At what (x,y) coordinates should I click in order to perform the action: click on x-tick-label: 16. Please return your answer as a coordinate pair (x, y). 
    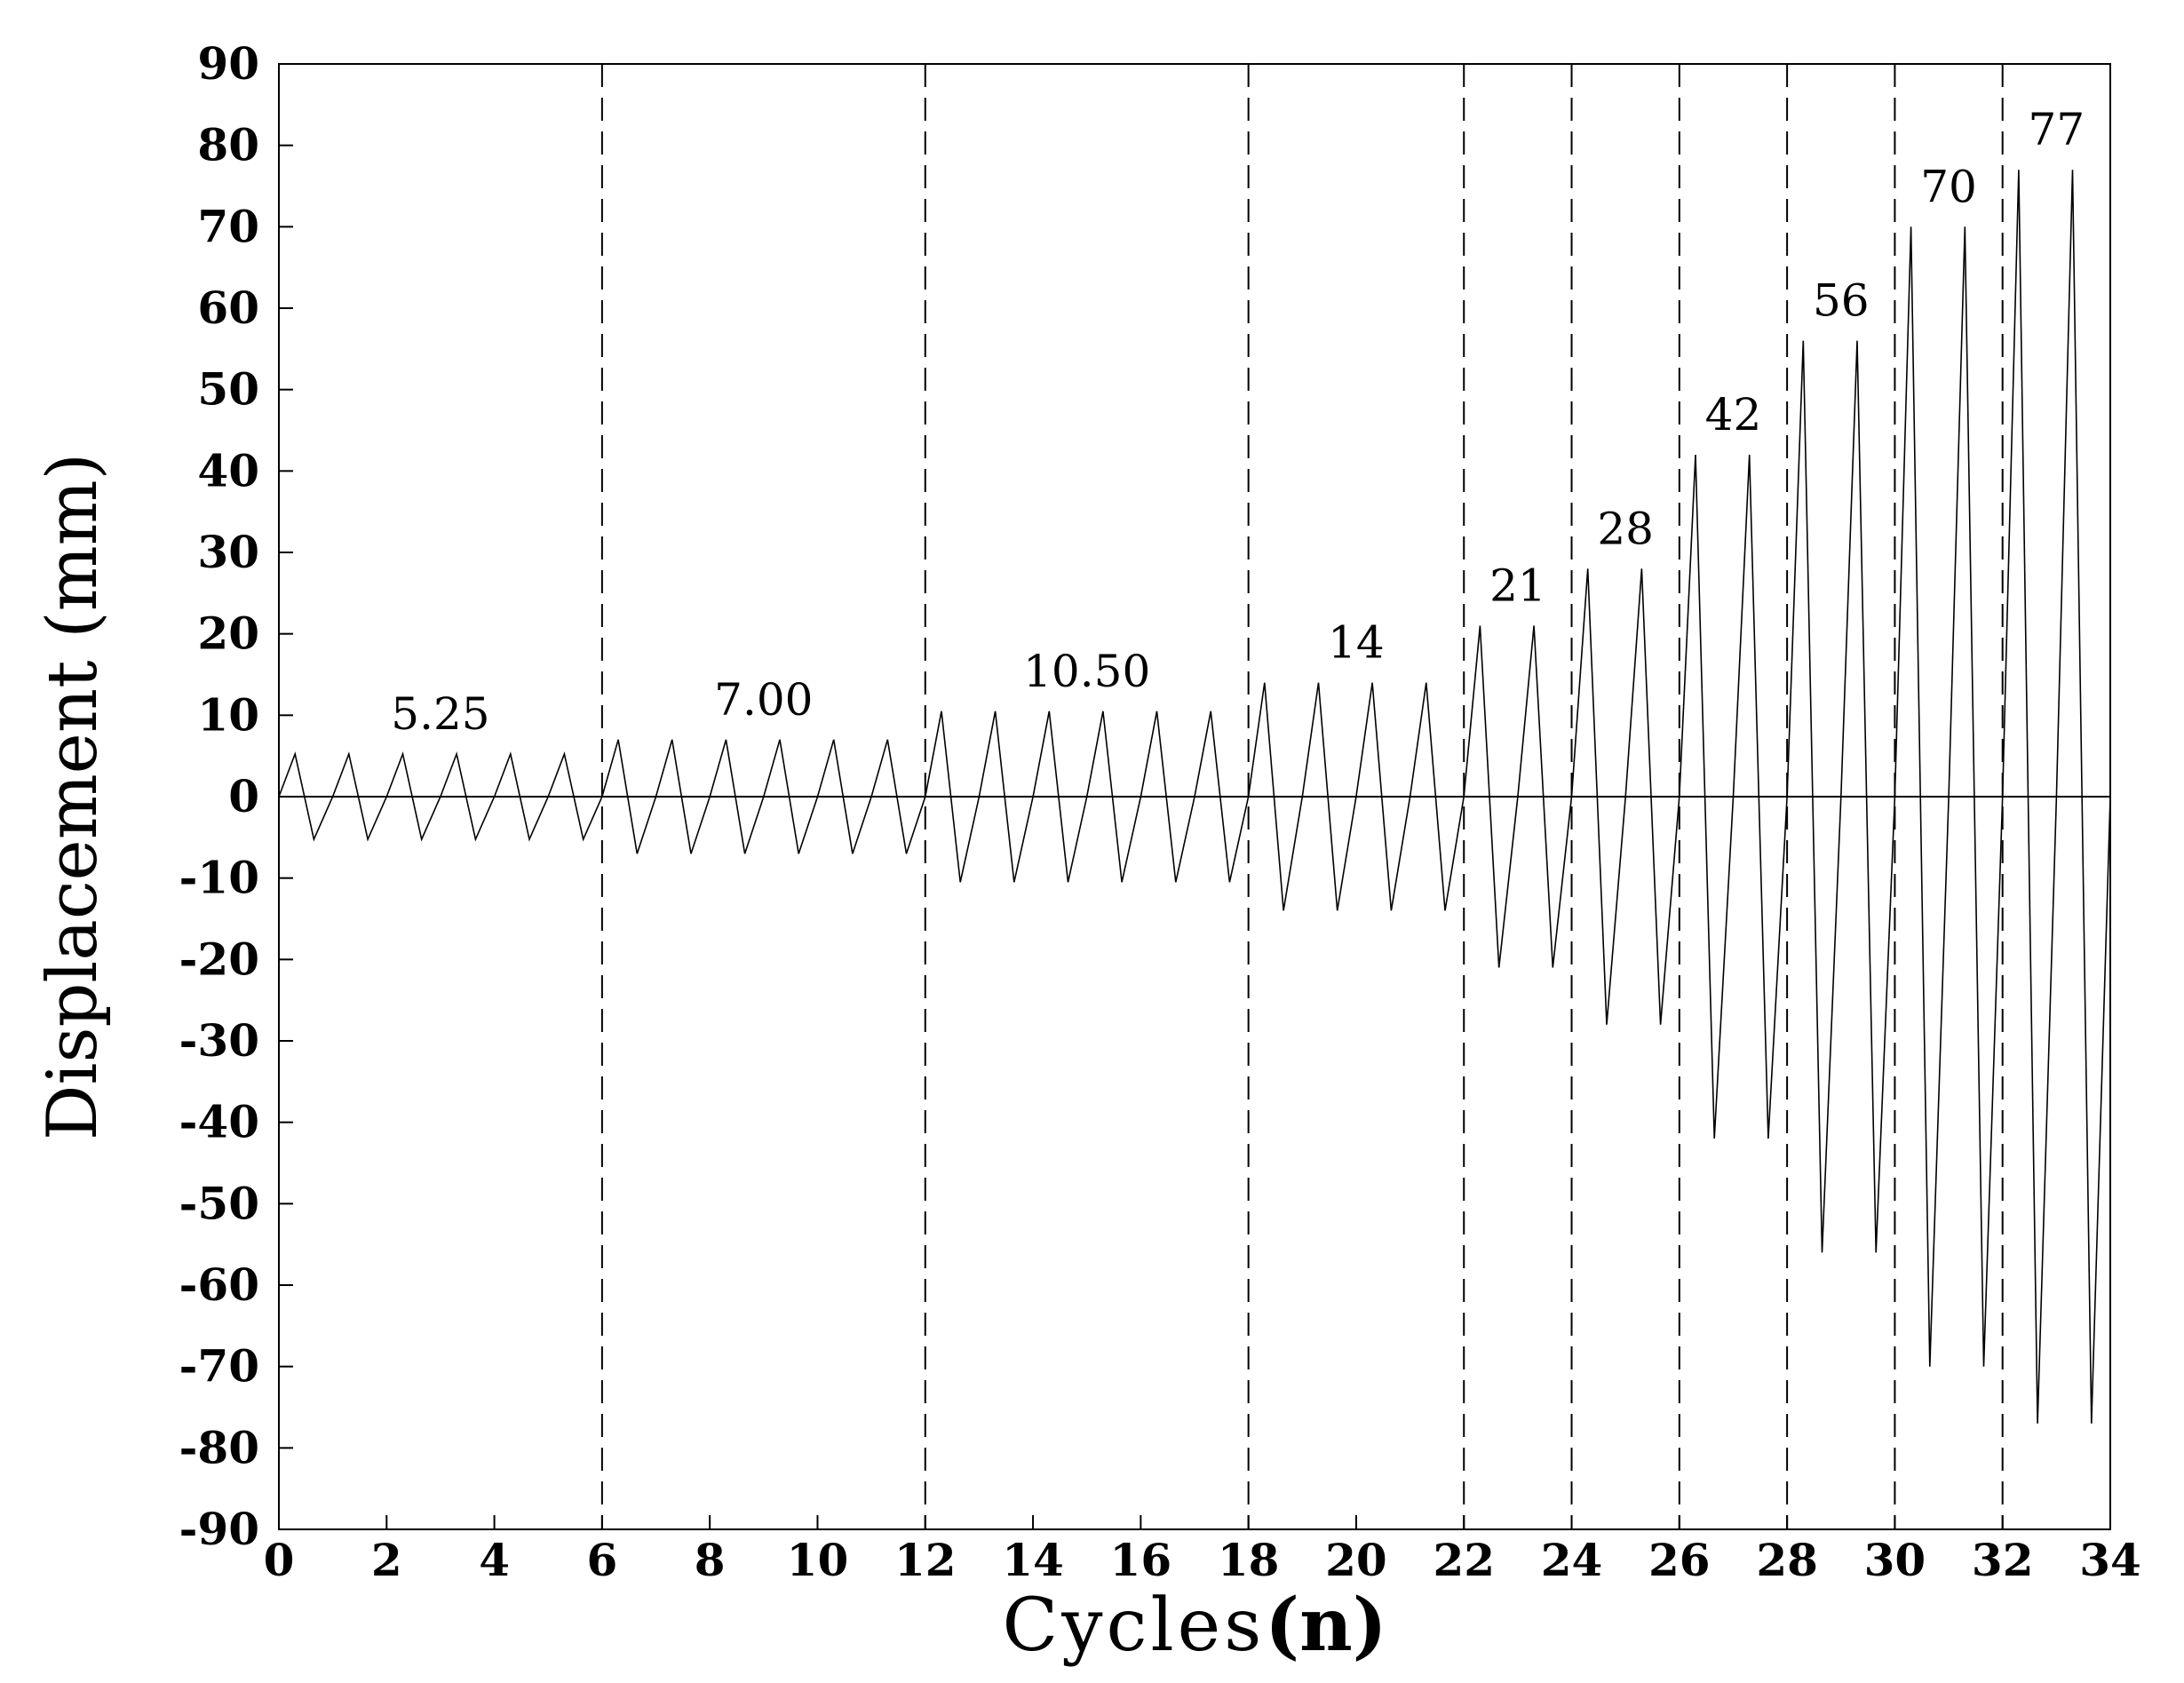
    Looking at the image, I should click on (1141, 1560).